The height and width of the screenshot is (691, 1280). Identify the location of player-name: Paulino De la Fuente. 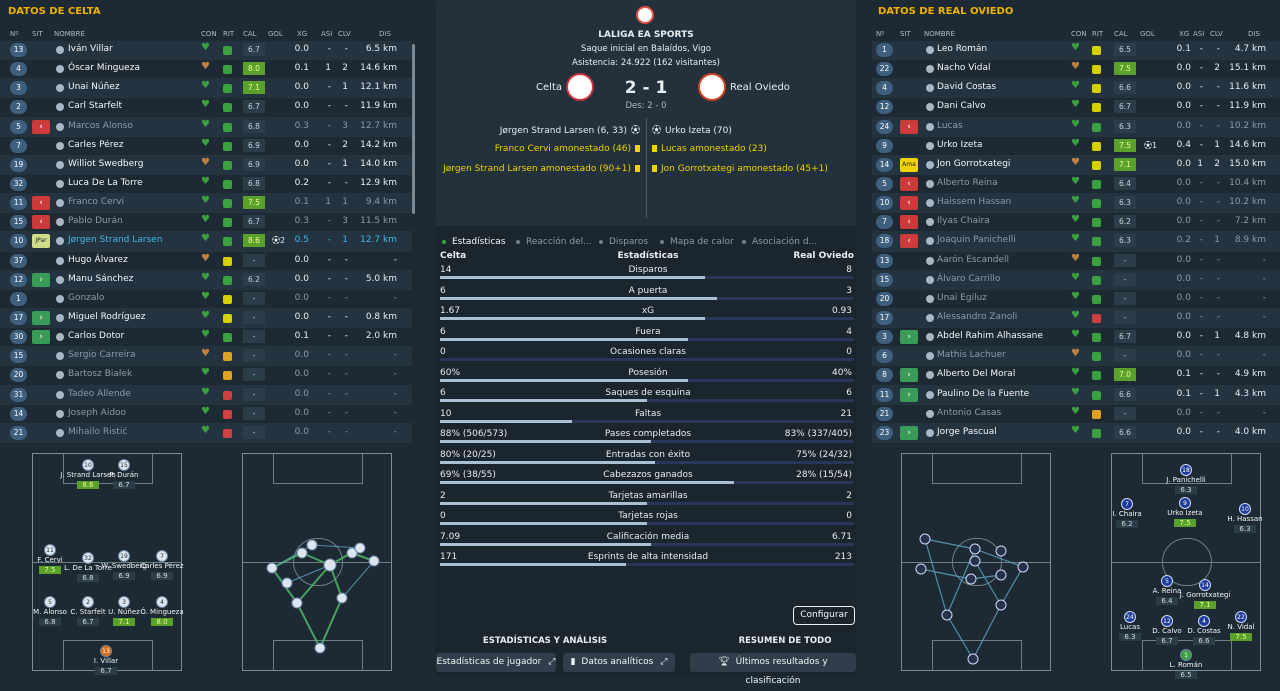
(983, 393).